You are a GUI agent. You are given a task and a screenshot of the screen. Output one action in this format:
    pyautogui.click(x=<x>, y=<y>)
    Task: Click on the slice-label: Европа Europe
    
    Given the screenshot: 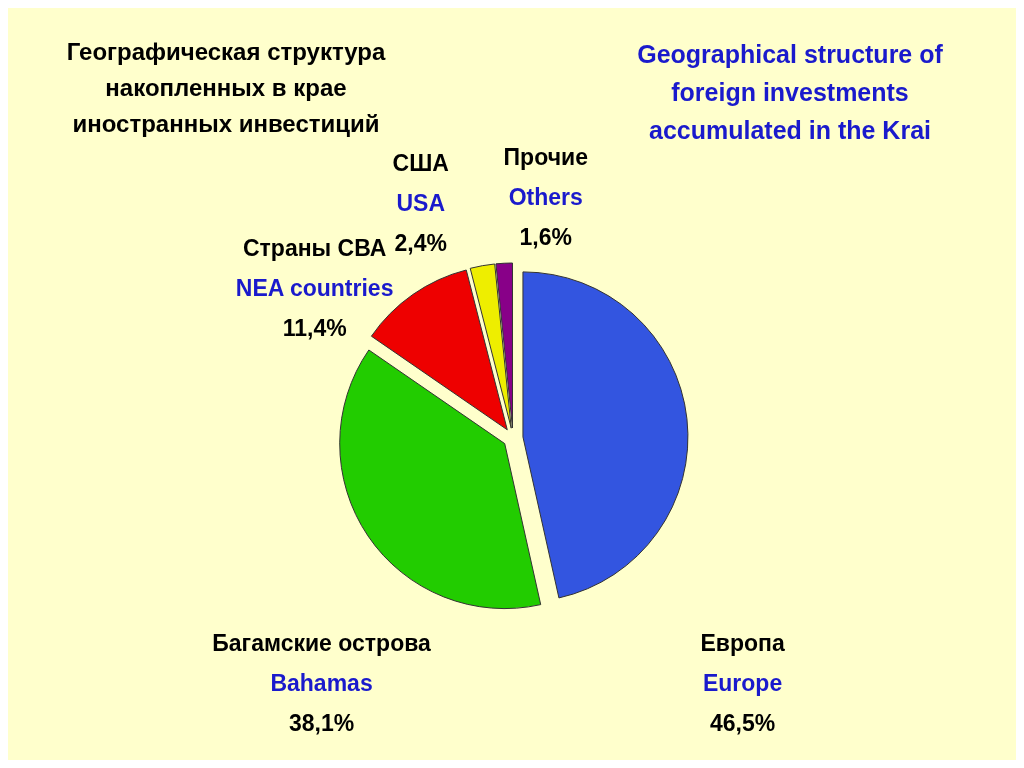 What is the action you would take?
    pyautogui.click(x=742, y=663)
    